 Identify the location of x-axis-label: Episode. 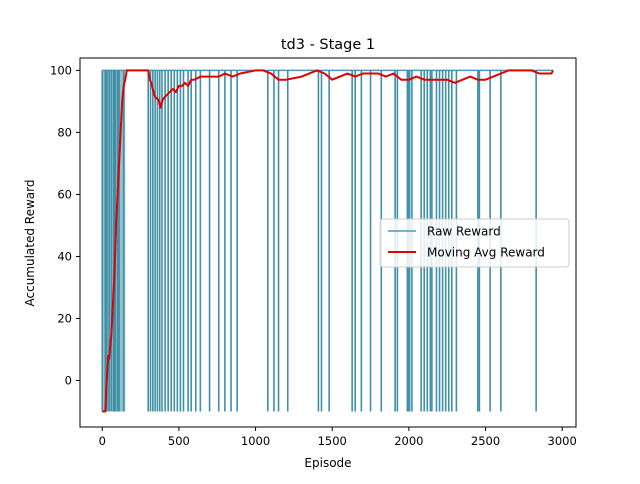
(327, 463).